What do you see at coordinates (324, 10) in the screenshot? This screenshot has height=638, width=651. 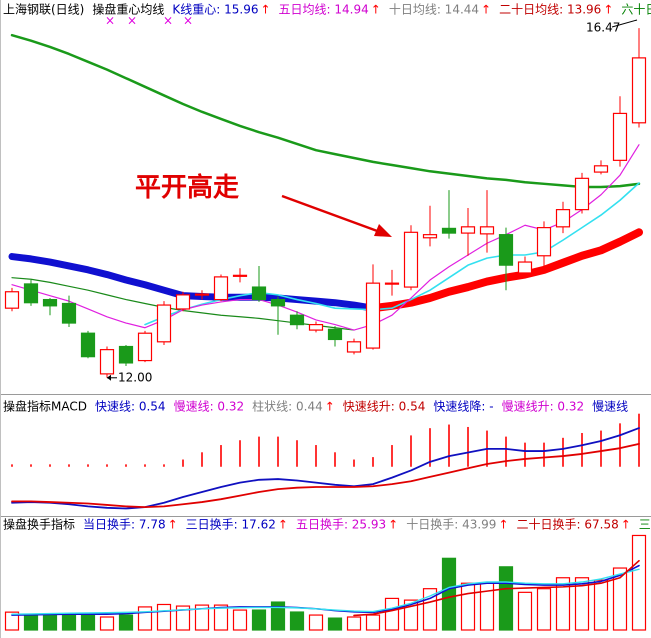 I see `legend-item: 五日均线: 14.94` at bounding box center [324, 10].